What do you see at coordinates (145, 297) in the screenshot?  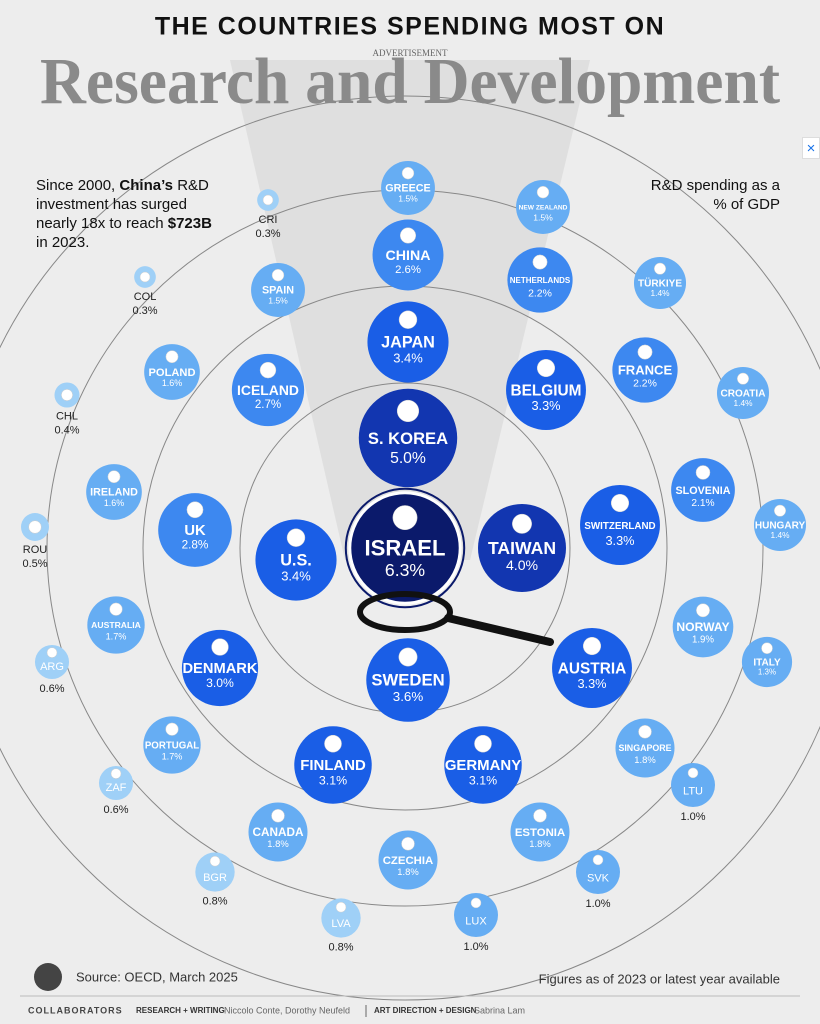 I see `country-label: COL` at bounding box center [145, 297].